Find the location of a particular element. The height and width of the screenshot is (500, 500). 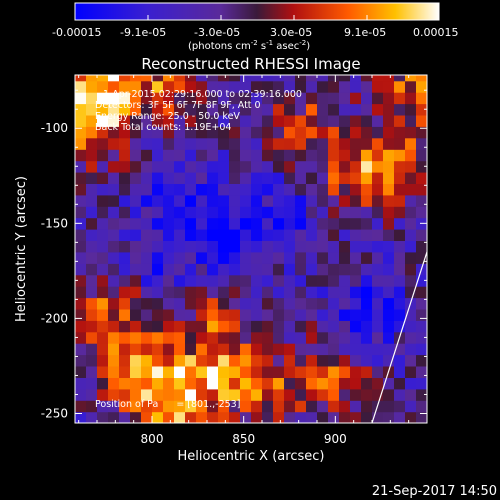

colorbar is located at coordinates (257, 11).